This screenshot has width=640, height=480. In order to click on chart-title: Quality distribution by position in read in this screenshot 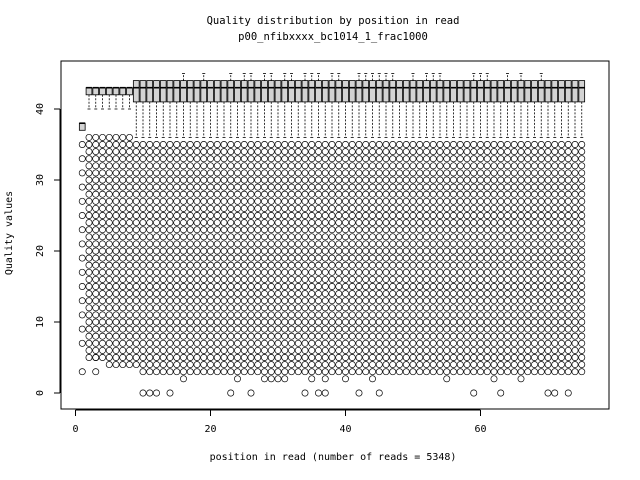, I will do `click(333, 21)`.